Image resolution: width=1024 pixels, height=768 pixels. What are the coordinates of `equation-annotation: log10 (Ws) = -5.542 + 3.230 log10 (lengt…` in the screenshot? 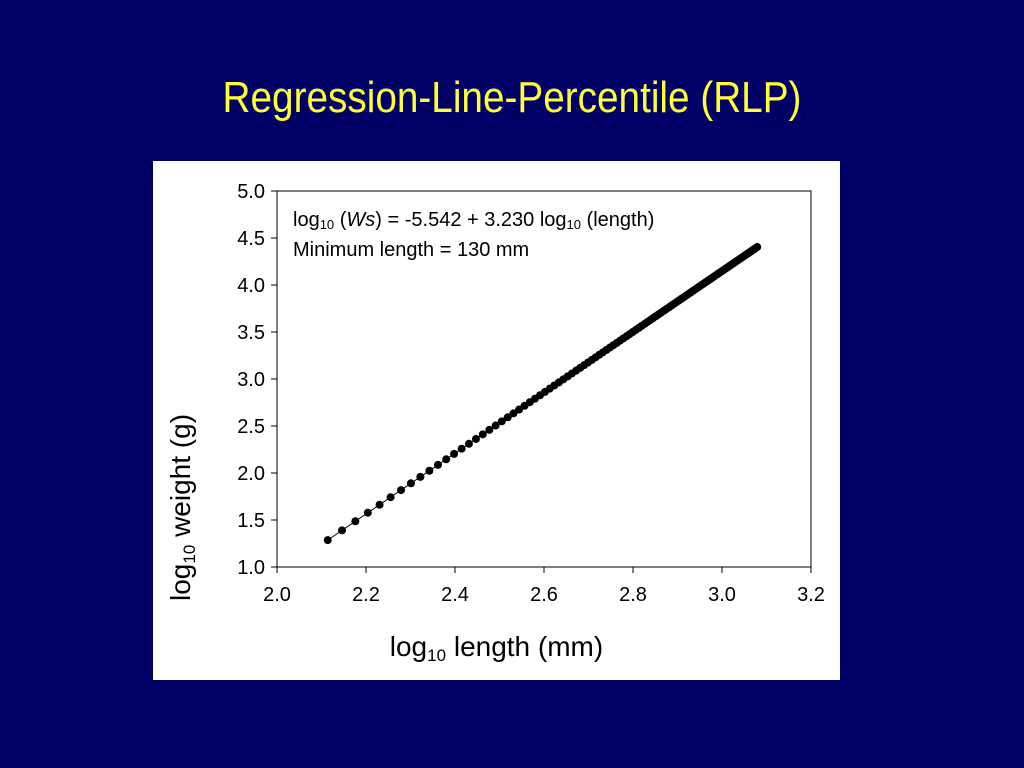 It's located at (473, 220).